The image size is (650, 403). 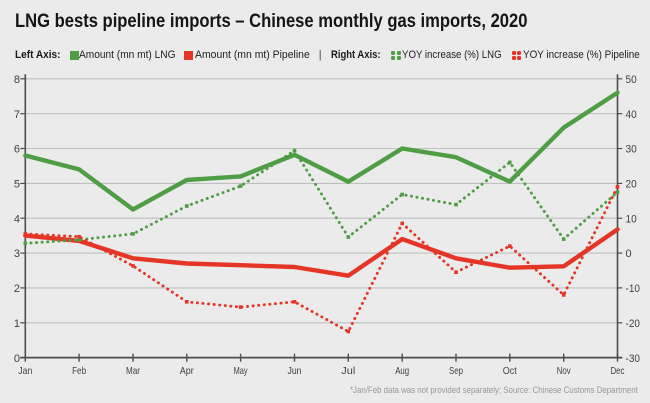 I want to click on svg-text: 10, so click(x=631, y=219).